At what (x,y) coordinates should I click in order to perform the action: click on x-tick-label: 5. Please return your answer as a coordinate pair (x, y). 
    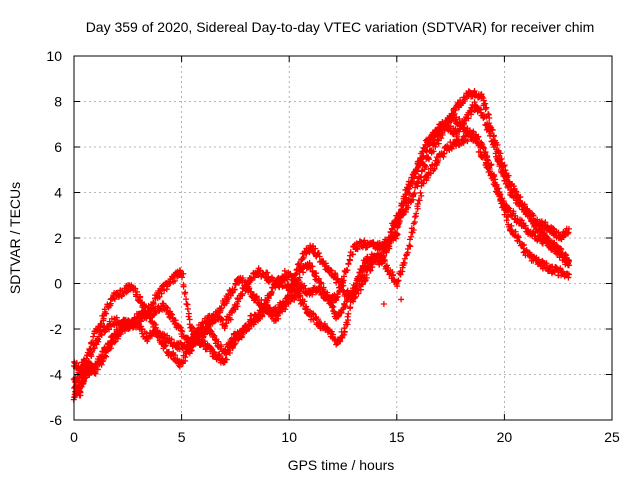
    Looking at the image, I should click on (182, 437).